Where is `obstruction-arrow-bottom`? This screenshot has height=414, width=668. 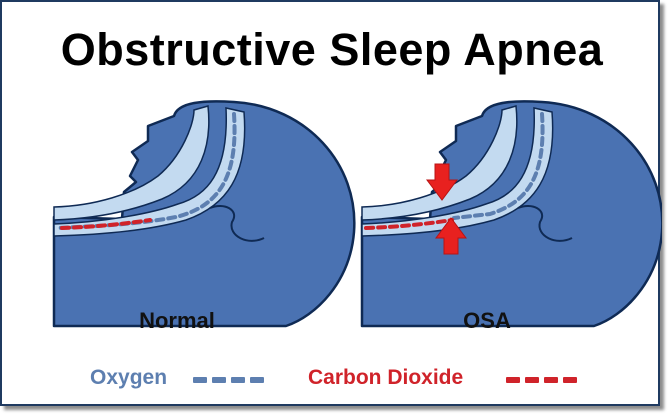
obstruction-arrow-bottom is located at coordinates (451, 236).